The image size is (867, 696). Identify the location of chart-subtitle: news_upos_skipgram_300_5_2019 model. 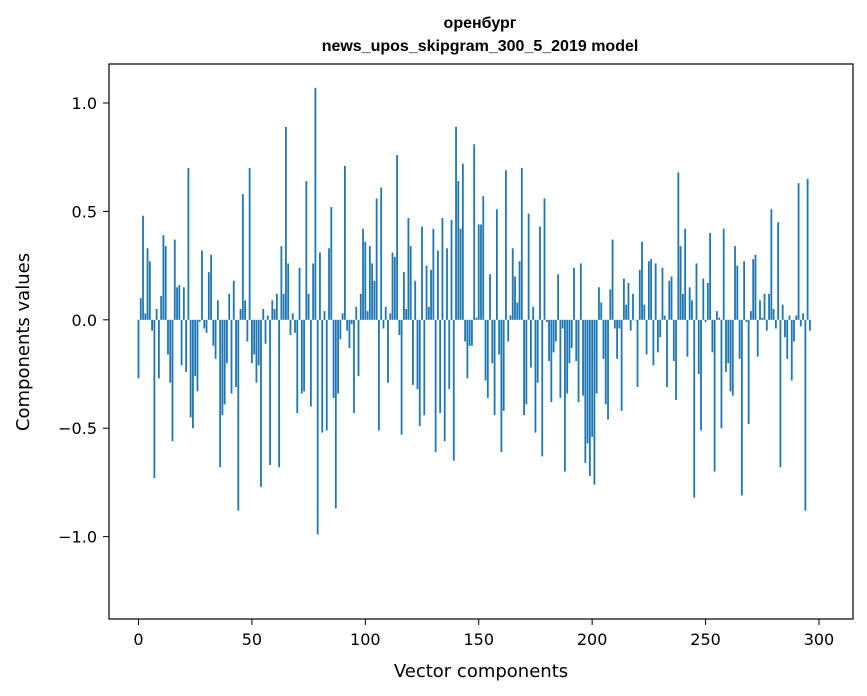
(480, 46).